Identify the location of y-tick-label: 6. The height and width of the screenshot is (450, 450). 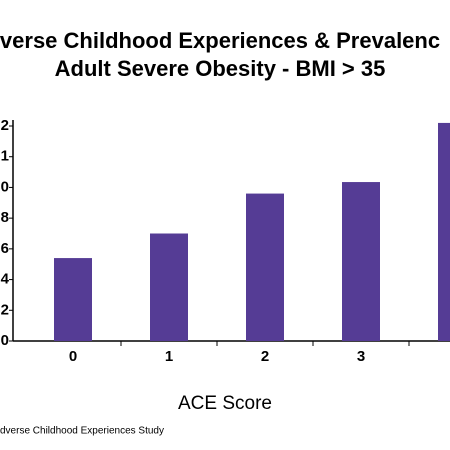
(5, 248).